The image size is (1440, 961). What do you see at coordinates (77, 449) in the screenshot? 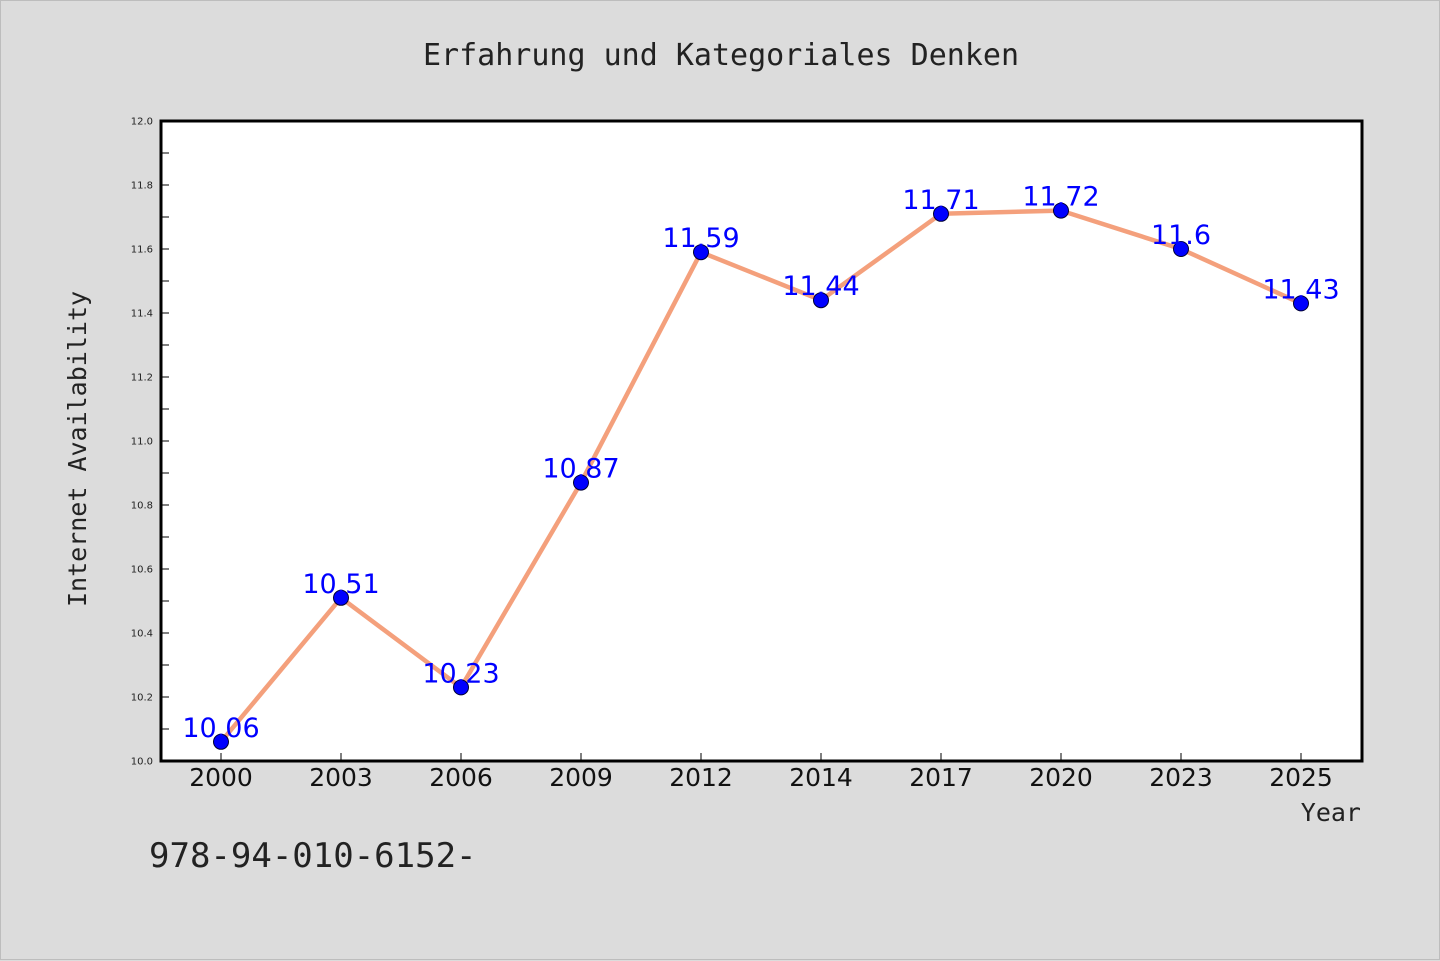
I see `y-axis-title: Internet Availability` at bounding box center [77, 449].